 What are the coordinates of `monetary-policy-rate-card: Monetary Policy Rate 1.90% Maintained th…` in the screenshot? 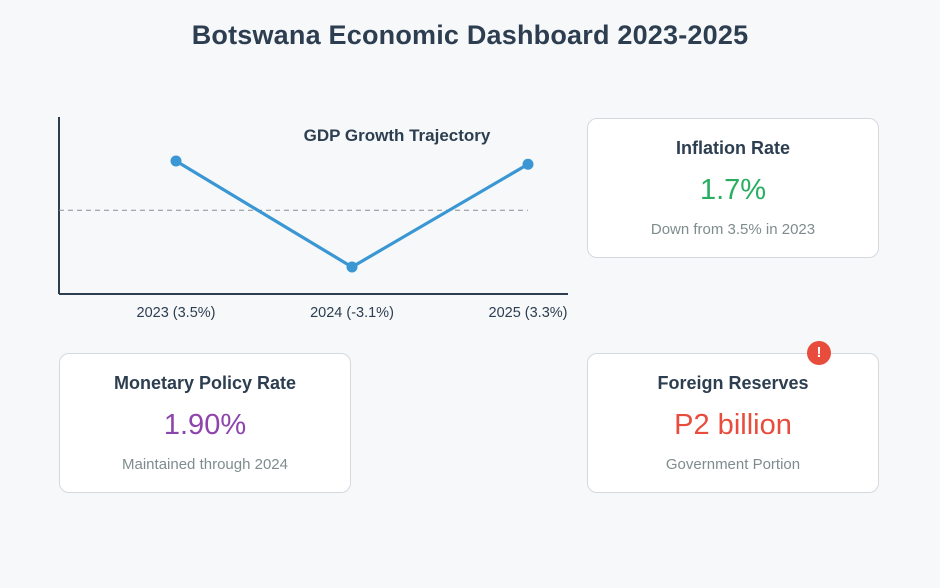 It's located at (205, 423).